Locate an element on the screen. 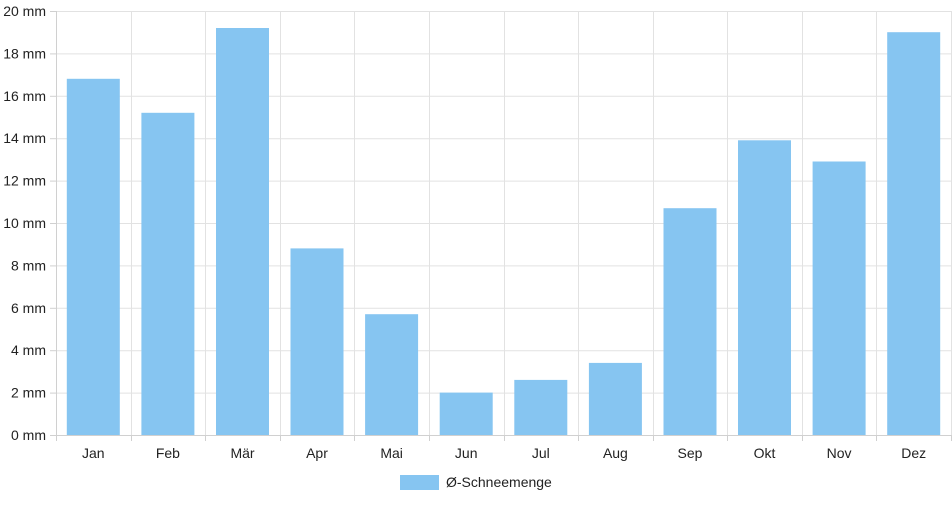 The image size is (952, 505). x-tick-label: Okt is located at coordinates (765, 453).